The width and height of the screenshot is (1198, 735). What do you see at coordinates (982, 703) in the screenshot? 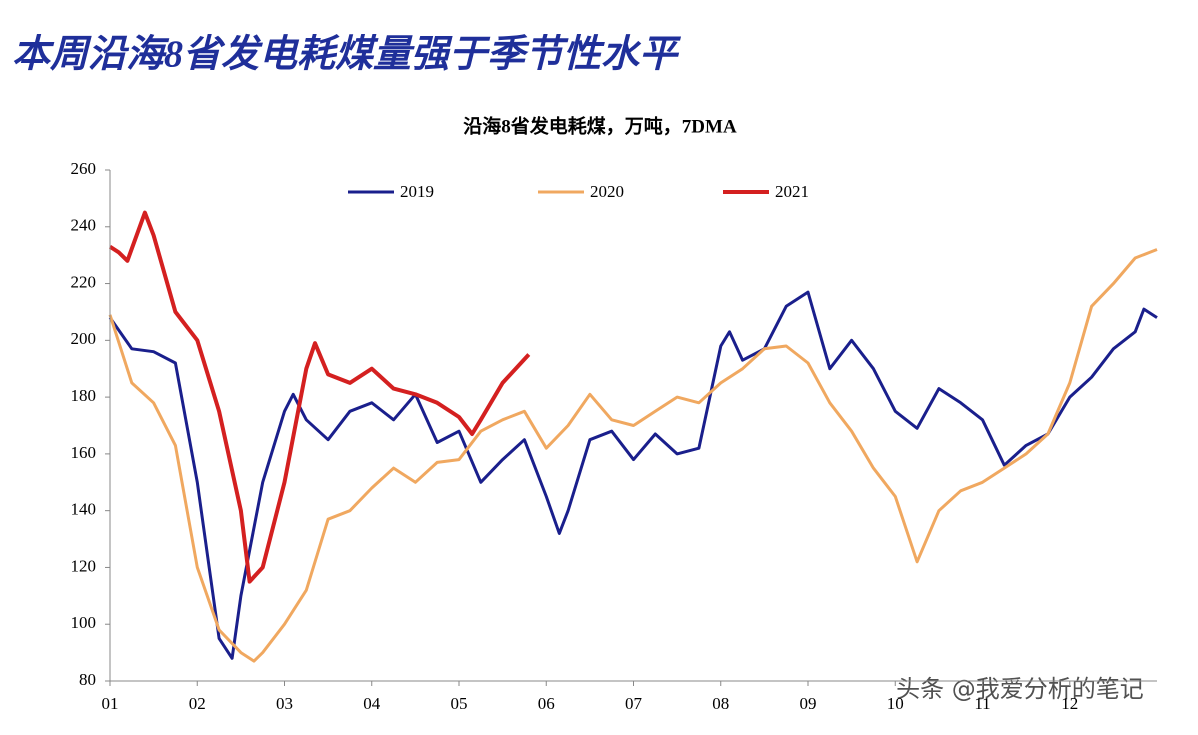
I see `x-tick-label: 11` at bounding box center [982, 703].